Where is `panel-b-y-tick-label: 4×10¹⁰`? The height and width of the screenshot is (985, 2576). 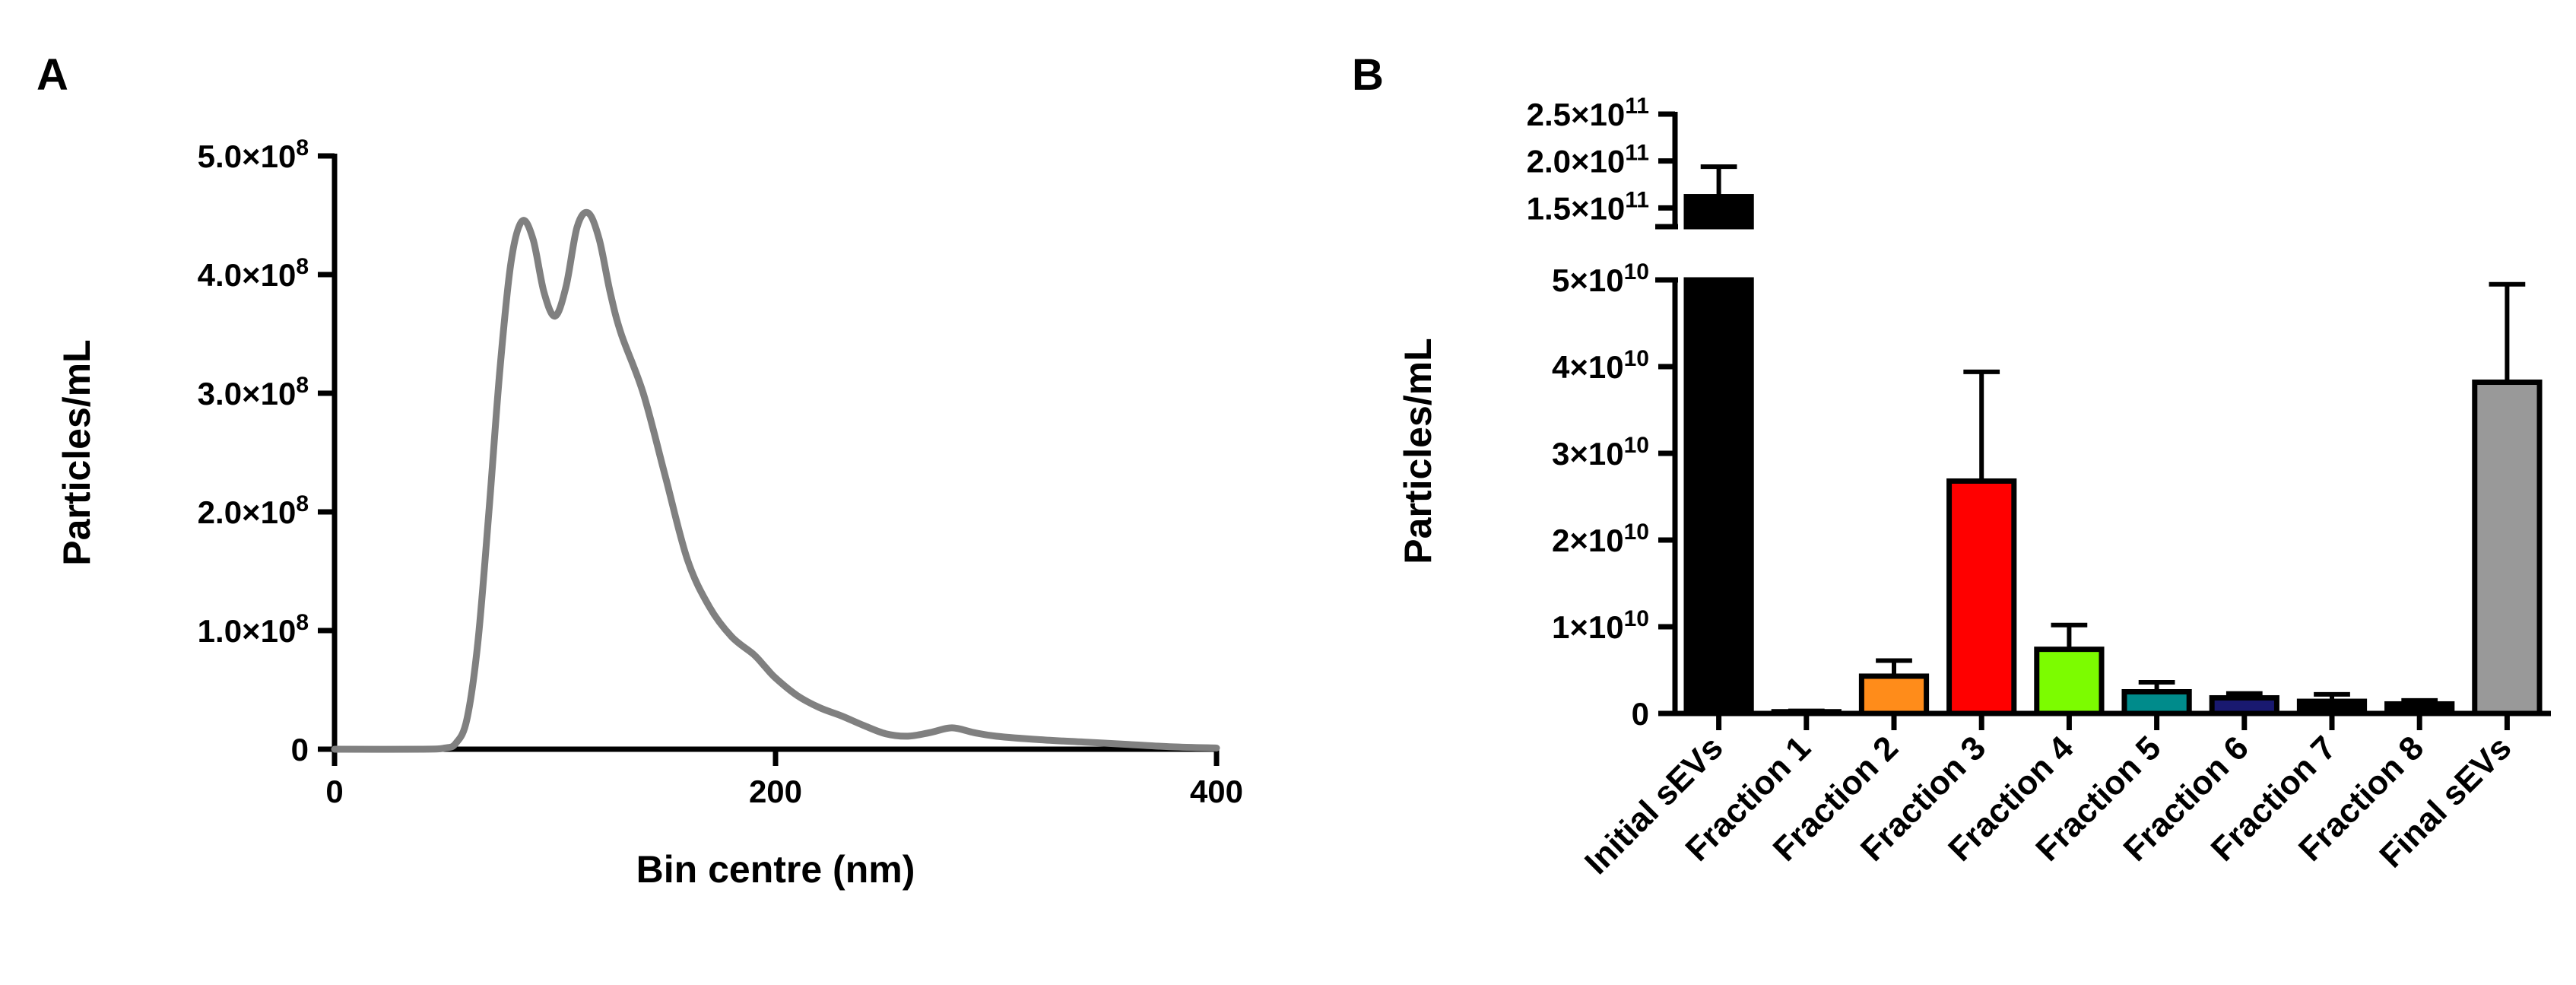 panel-b-y-tick-label: 4×10¹⁰ is located at coordinates (1601, 365).